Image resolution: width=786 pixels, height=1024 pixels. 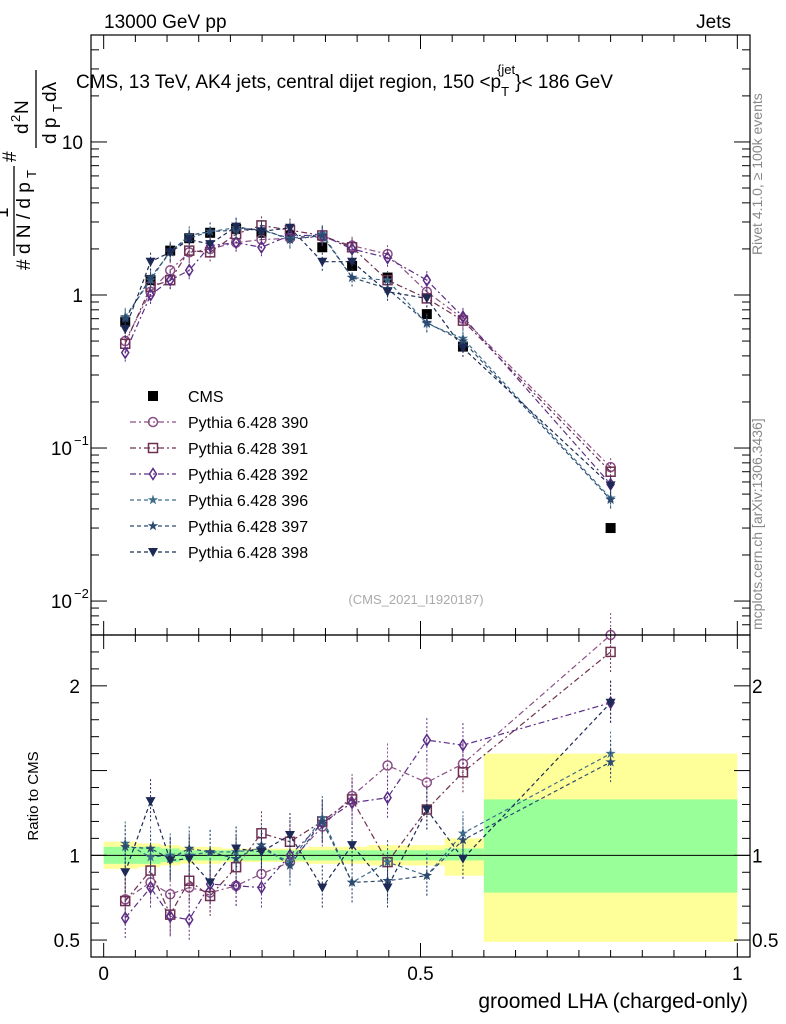 I want to click on y-tick-label-ratio: 1, so click(x=74, y=856).